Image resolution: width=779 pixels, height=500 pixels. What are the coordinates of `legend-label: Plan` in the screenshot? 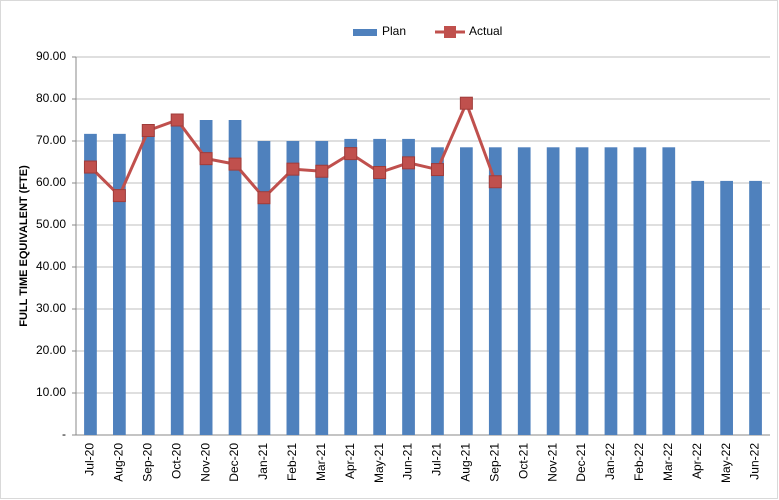 It's located at (394, 31).